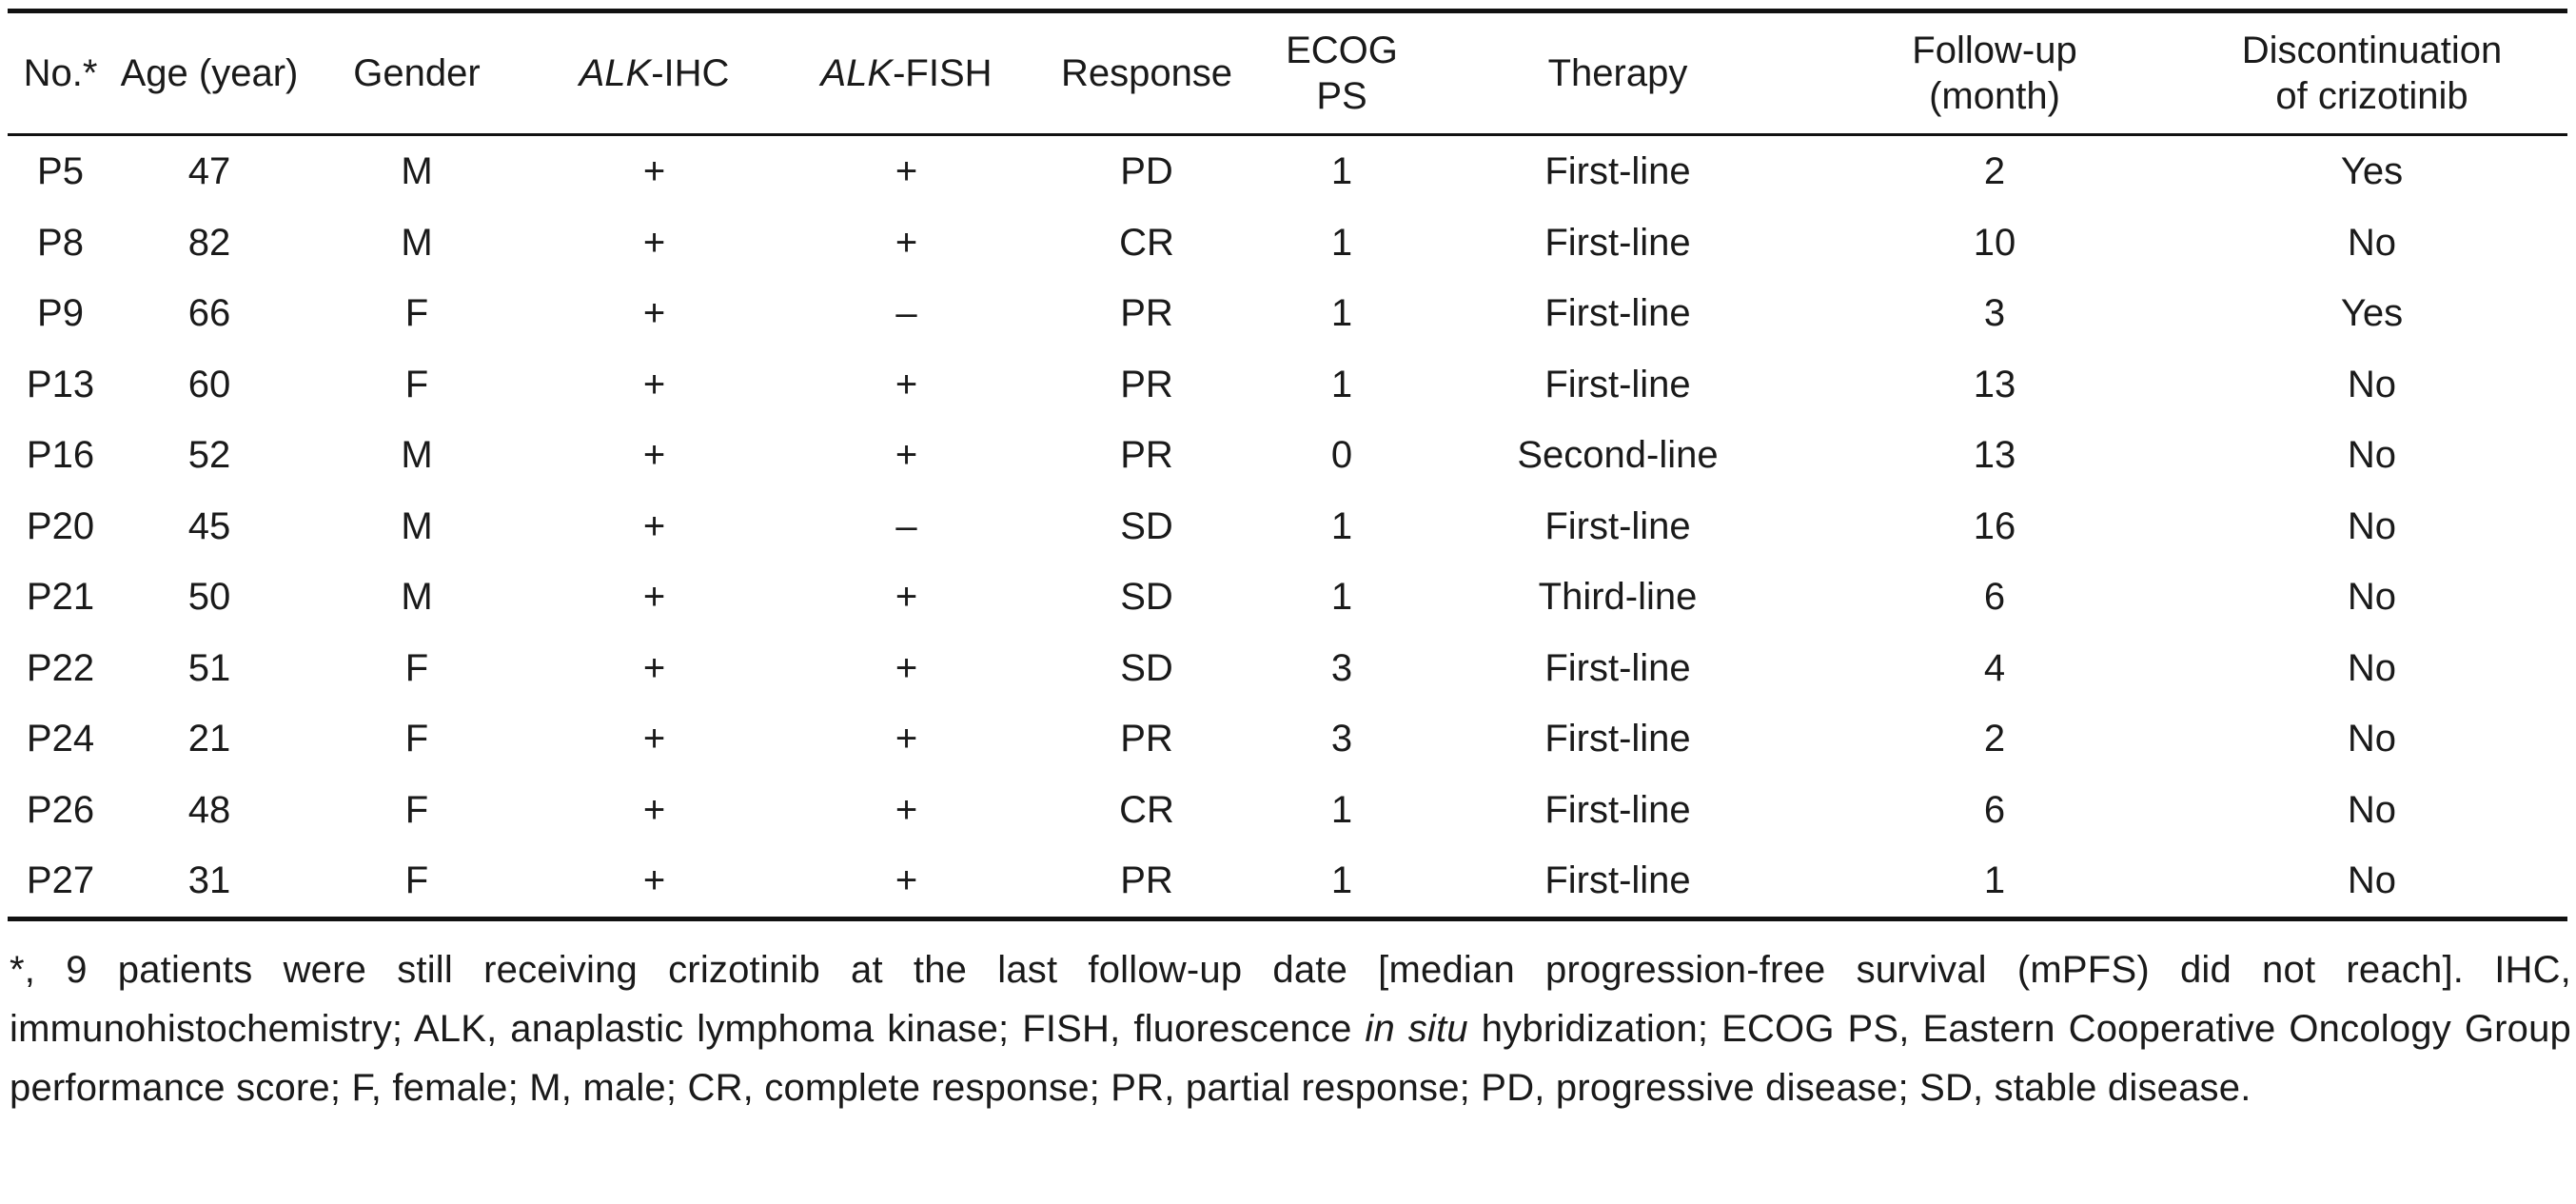 This screenshot has width=2576, height=1204. What do you see at coordinates (943, 73) in the screenshot?
I see `header-alk-fish-method: -FISH` at bounding box center [943, 73].